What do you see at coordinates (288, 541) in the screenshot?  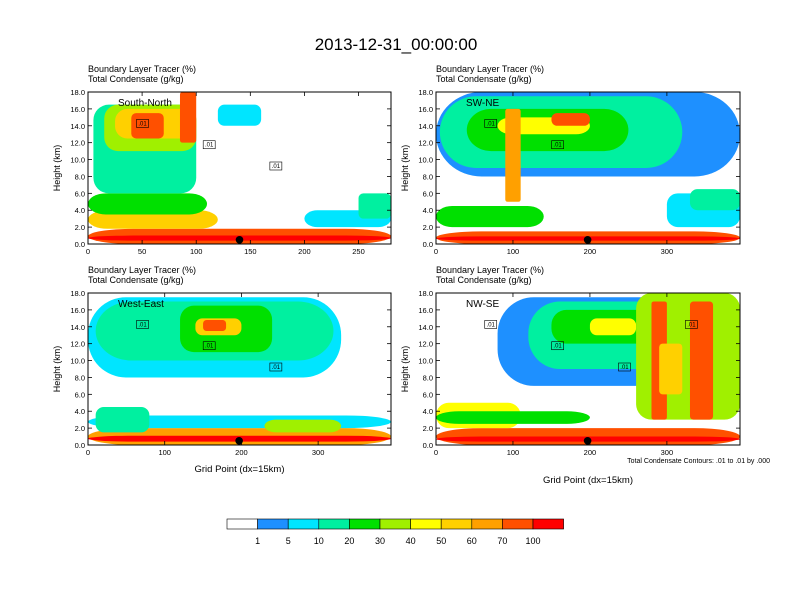 I see `colorbar-label: 5` at bounding box center [288, 541].